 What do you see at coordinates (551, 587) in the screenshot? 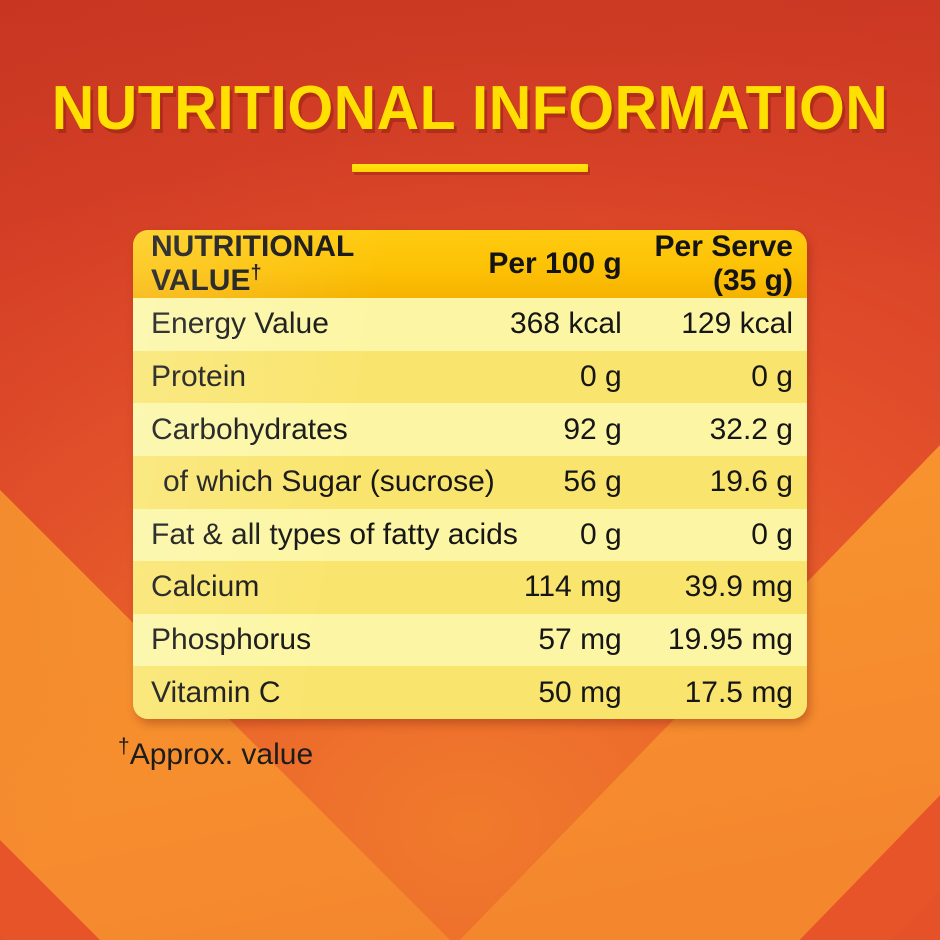
I see `cell-per-100g: 114 mg` at bounding box center [551, 587].